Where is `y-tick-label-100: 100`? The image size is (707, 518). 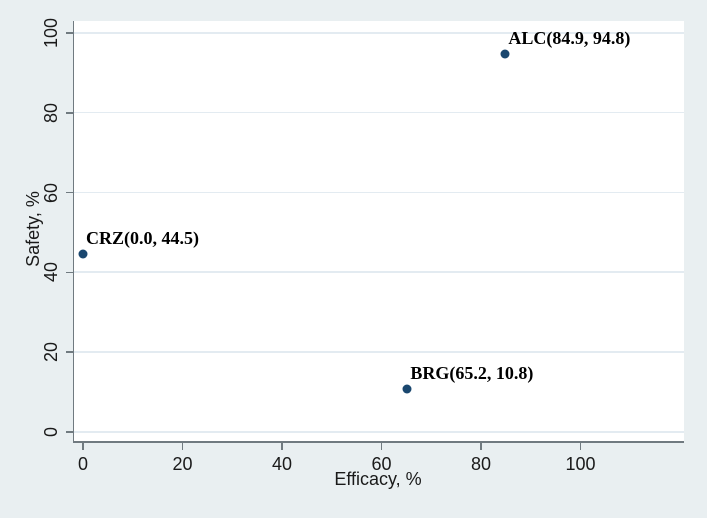 y-tick-label-100: 100 is located at coordinates (51, 33).